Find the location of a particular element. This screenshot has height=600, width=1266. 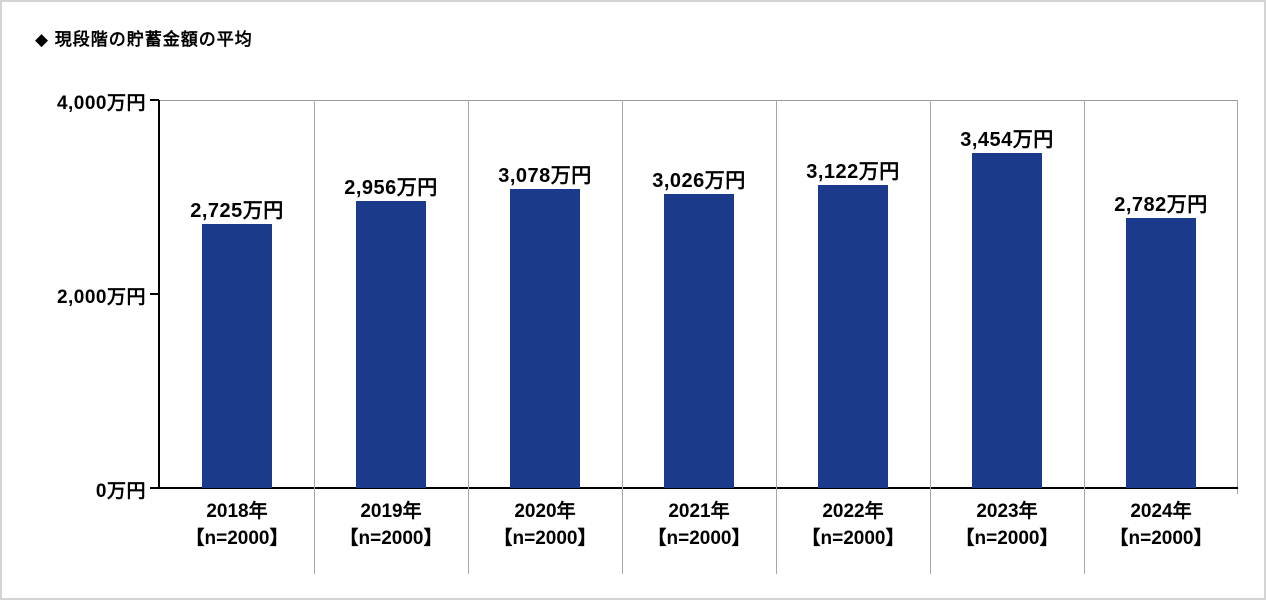

bar-value-label: 2,782万円 is located at coordinates (1161, 205).